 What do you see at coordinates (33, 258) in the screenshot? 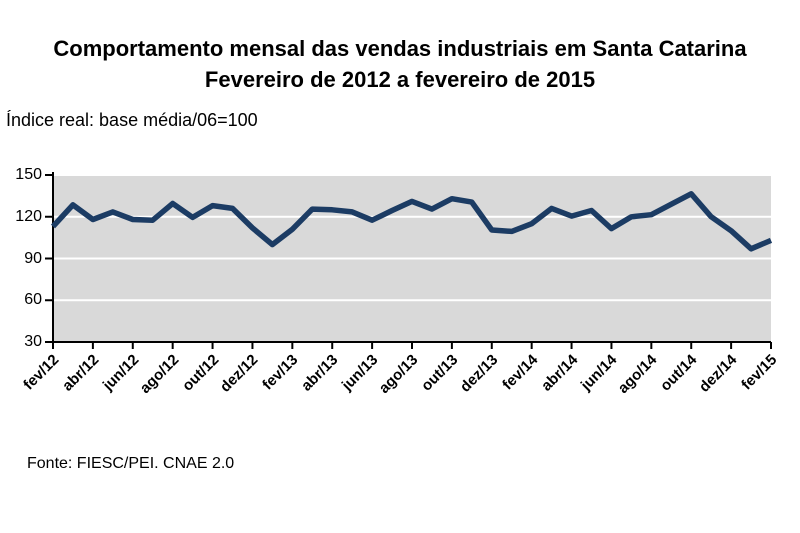
I see `y-axis-tick-label: 90` at bounding box center [33, 258].